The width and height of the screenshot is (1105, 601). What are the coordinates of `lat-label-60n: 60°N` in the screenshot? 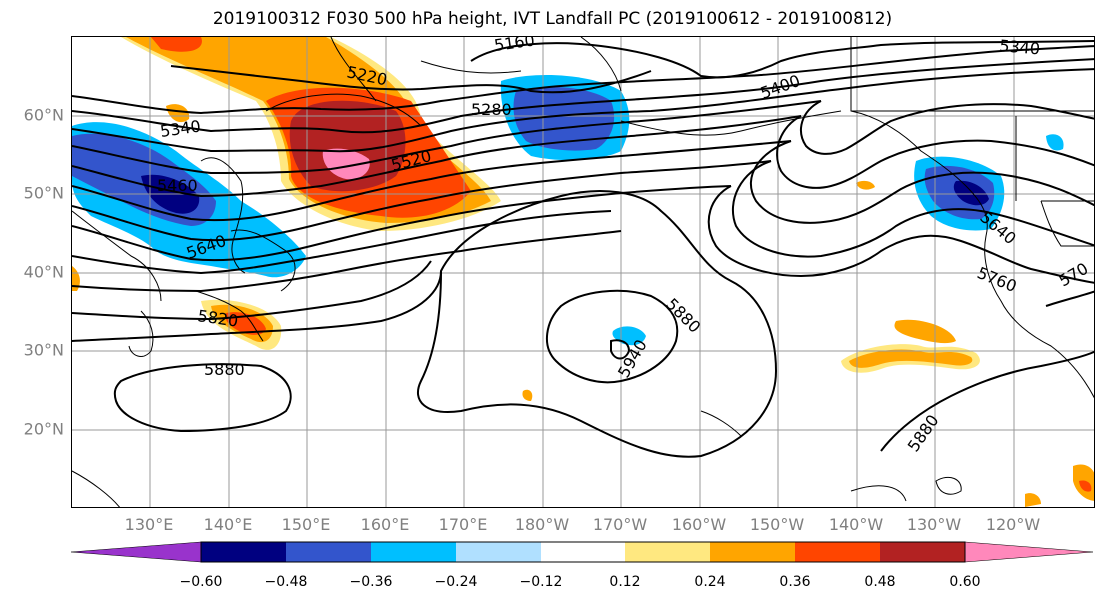 It's located at (43, 115).